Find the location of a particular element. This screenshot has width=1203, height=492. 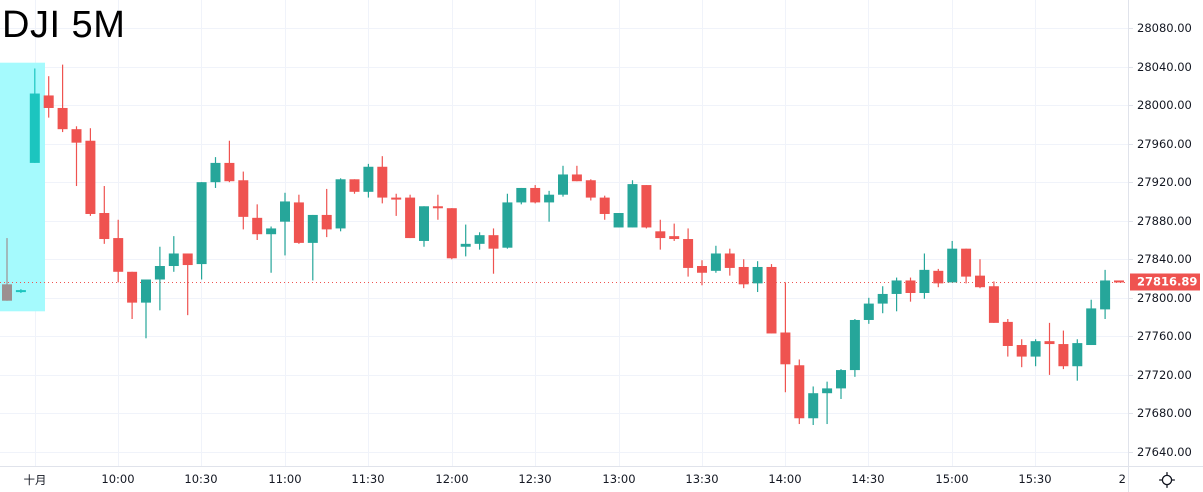

time-label: 14:00 is located at coordinates (785, 479).